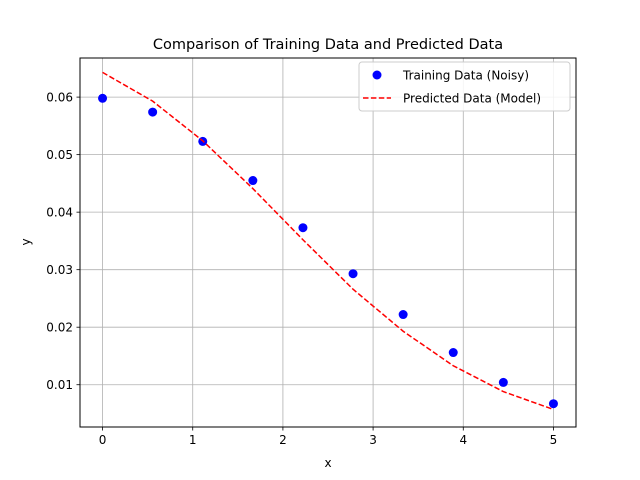  Describe the element at coordinates (377, 75) in the screenshot. I see `legend-marker-training` at that location.